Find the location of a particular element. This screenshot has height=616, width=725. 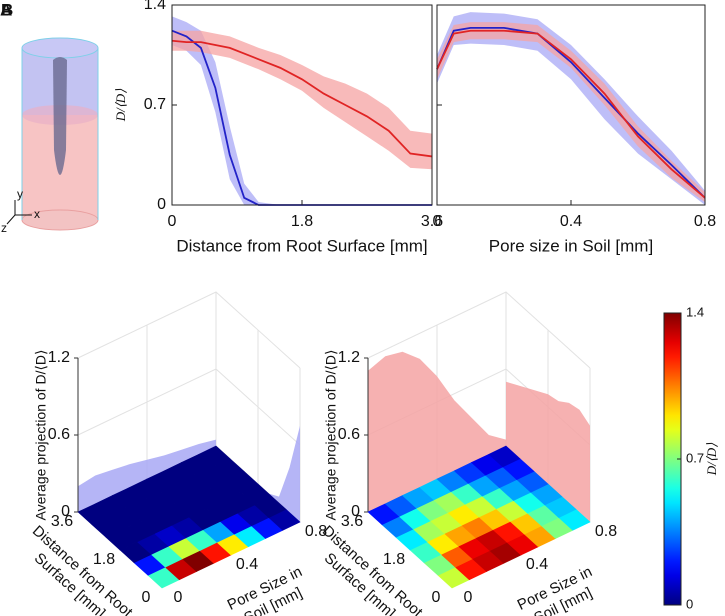

cyl-top is located at coordinates (60, 48).